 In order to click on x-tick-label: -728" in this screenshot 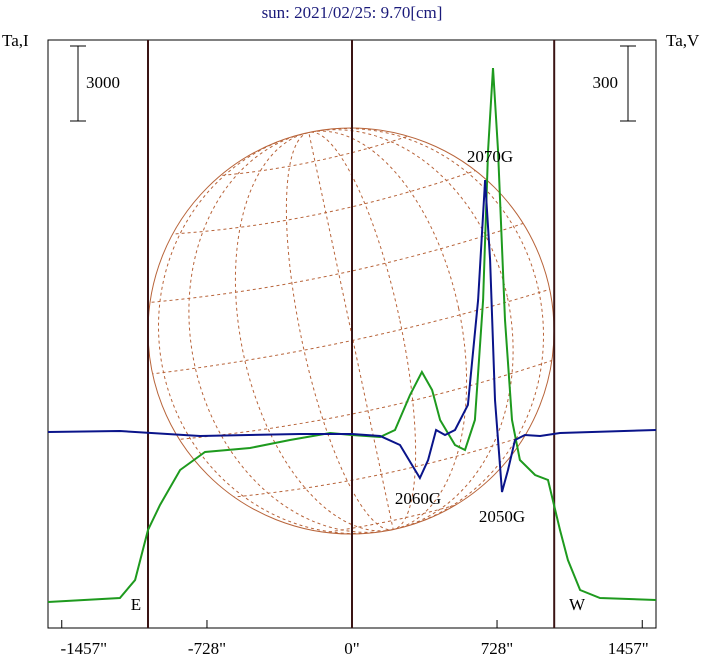, I will do `click(207, 648)`.